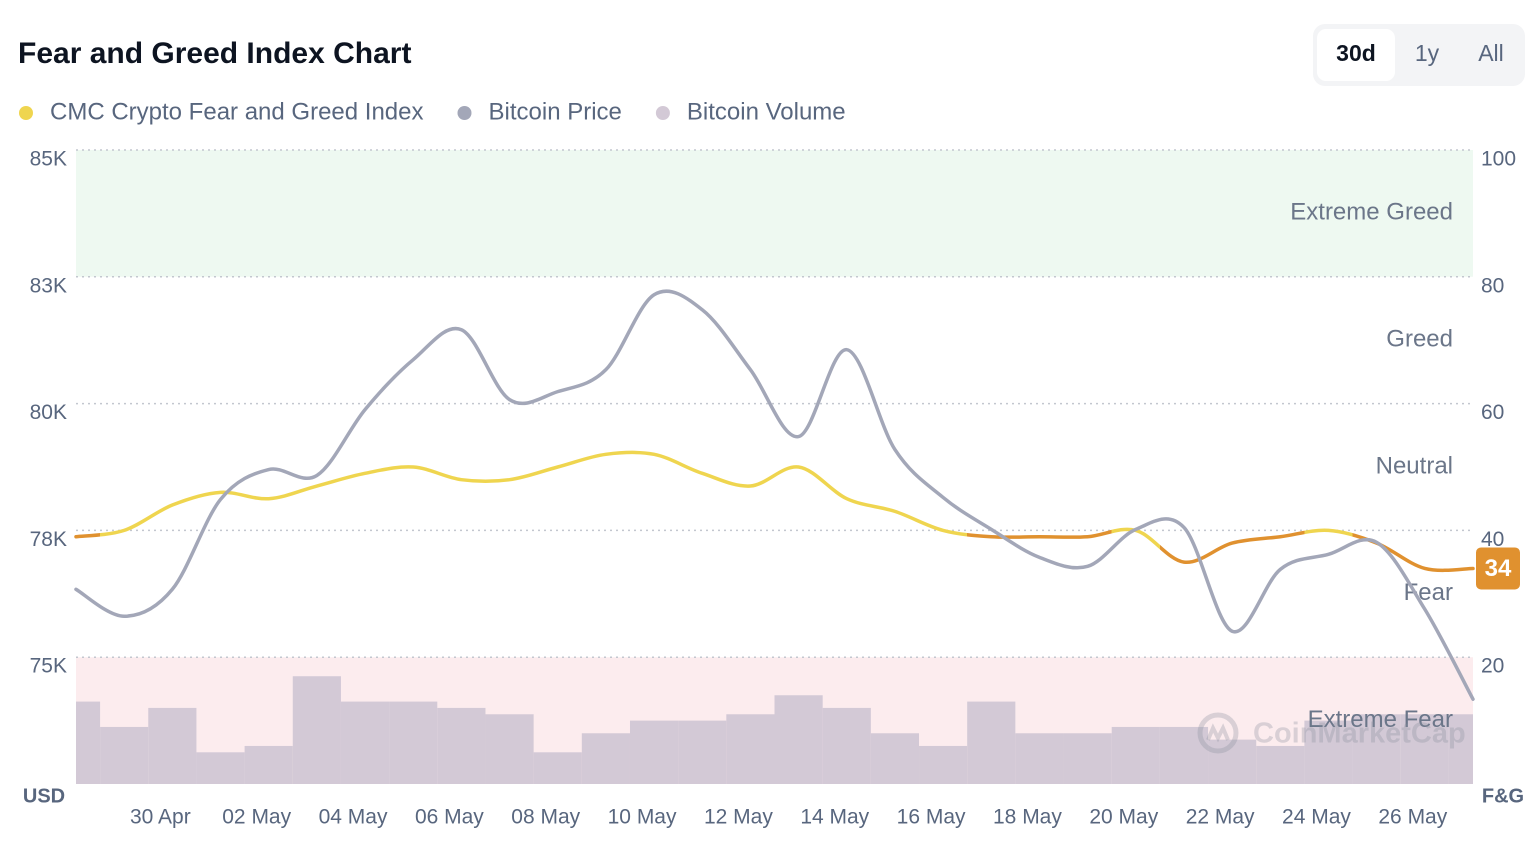 This screenshot has height=862, width=1540. What do you see at coordinates (1123, 817) in the screenshot?
I see `x-tick-label: 20 May` at bounding box center [1123, 817].